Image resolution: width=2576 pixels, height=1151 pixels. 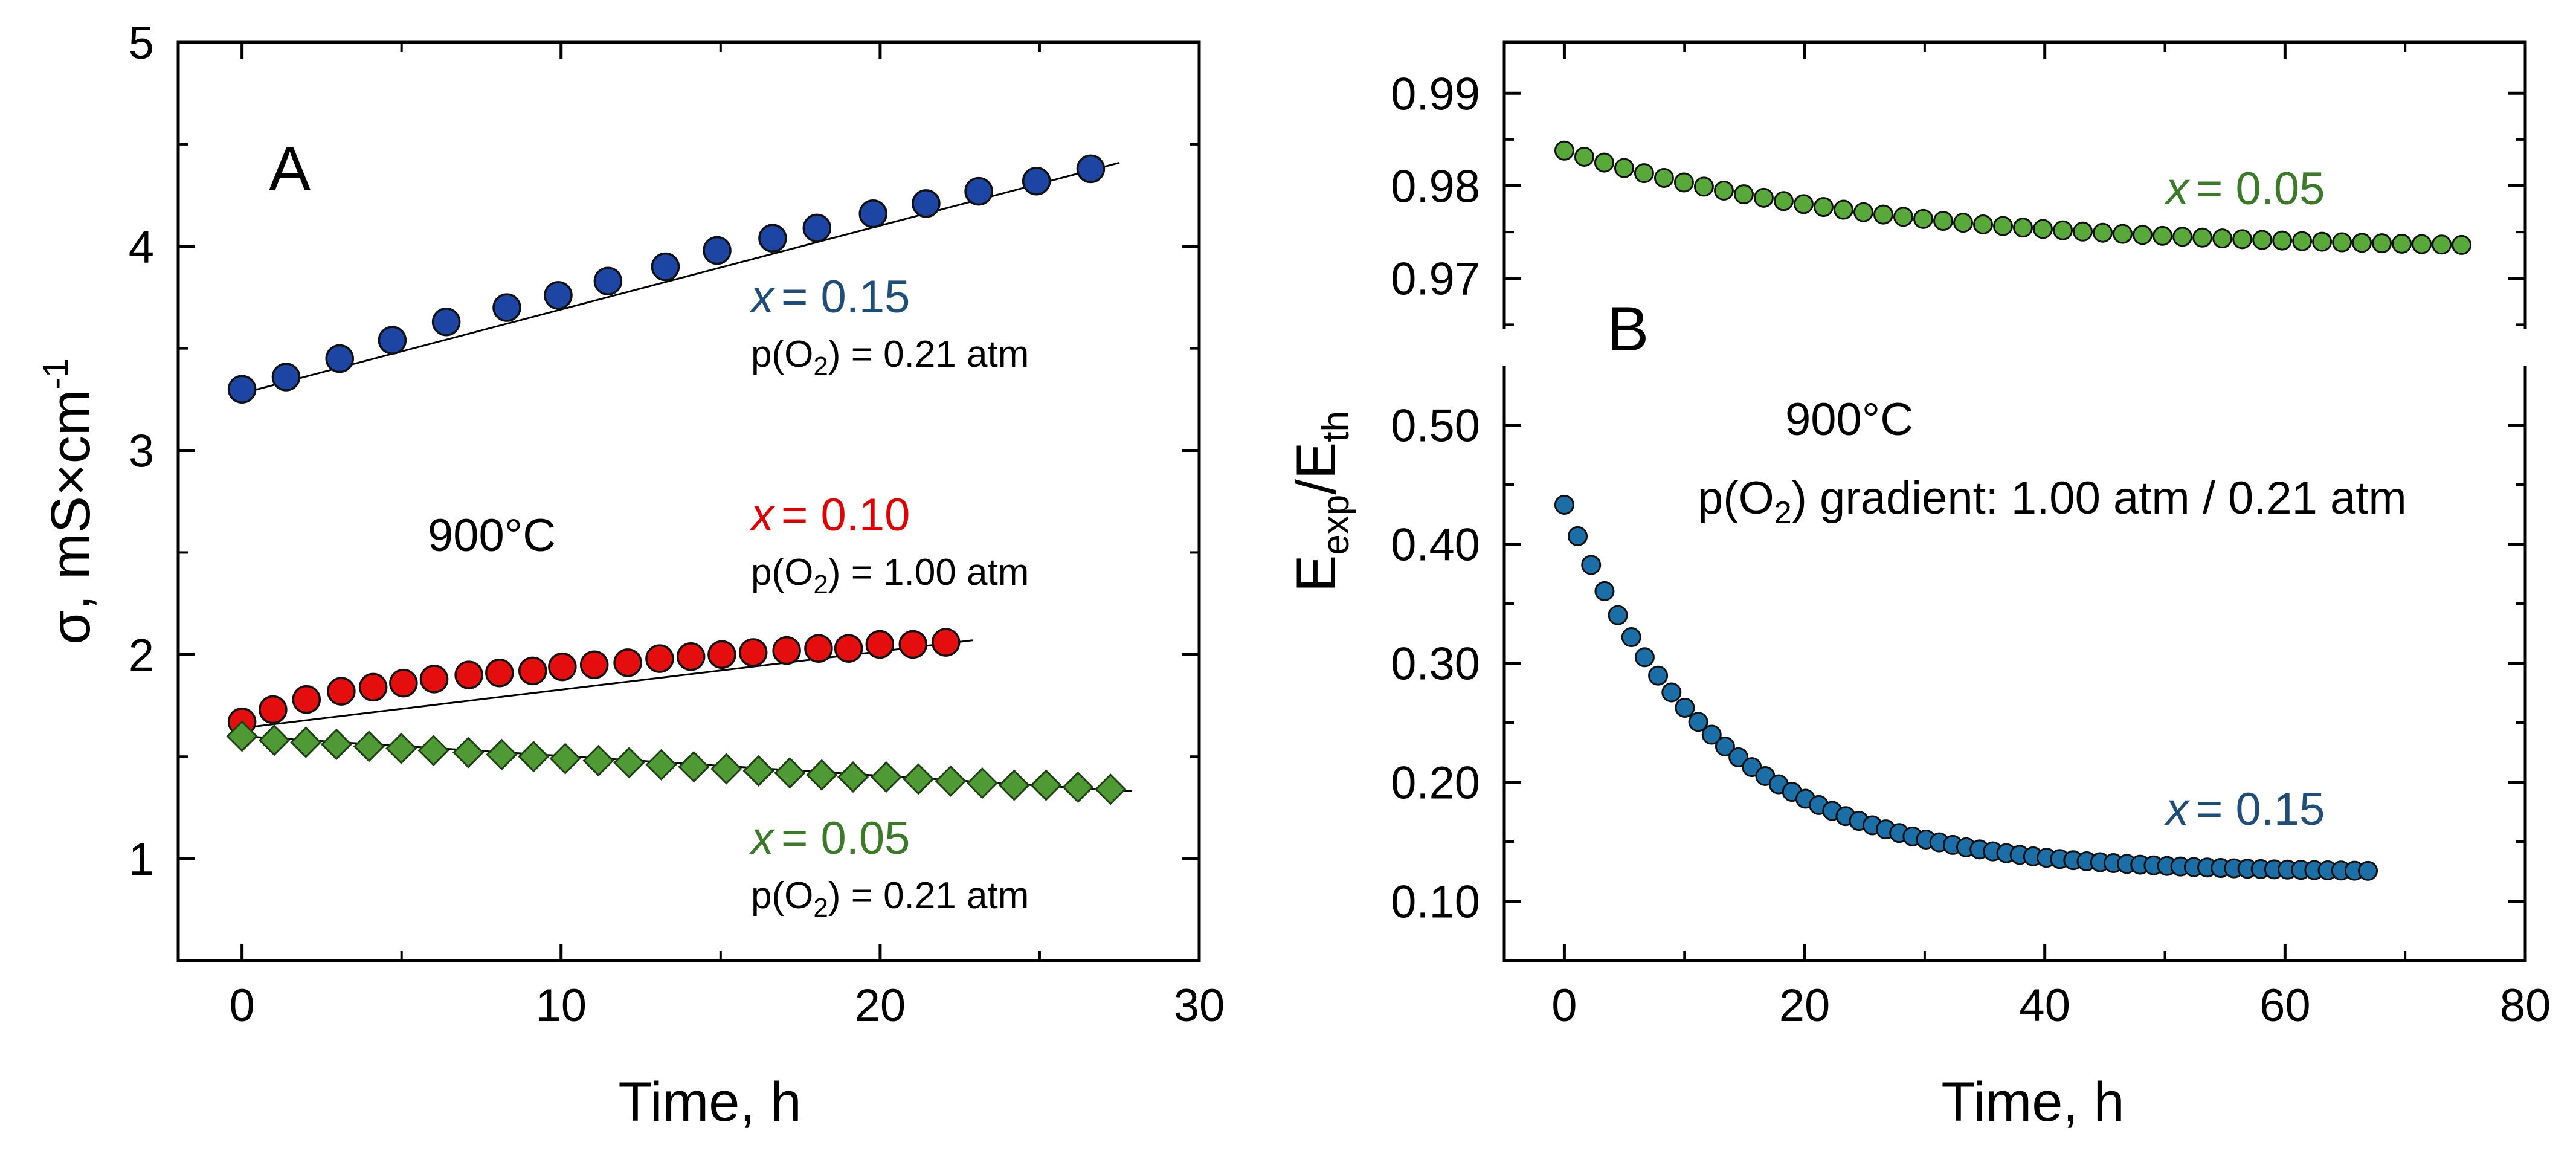 I want to click on panel-a-condition-x015-sub: 2, so click(x=820, y=366).